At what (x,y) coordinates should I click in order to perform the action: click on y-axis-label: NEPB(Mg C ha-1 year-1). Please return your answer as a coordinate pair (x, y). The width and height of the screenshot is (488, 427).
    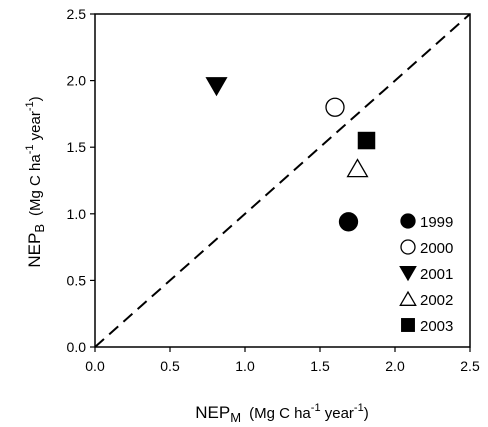
    Looking at the image, I should click on (35, 181).